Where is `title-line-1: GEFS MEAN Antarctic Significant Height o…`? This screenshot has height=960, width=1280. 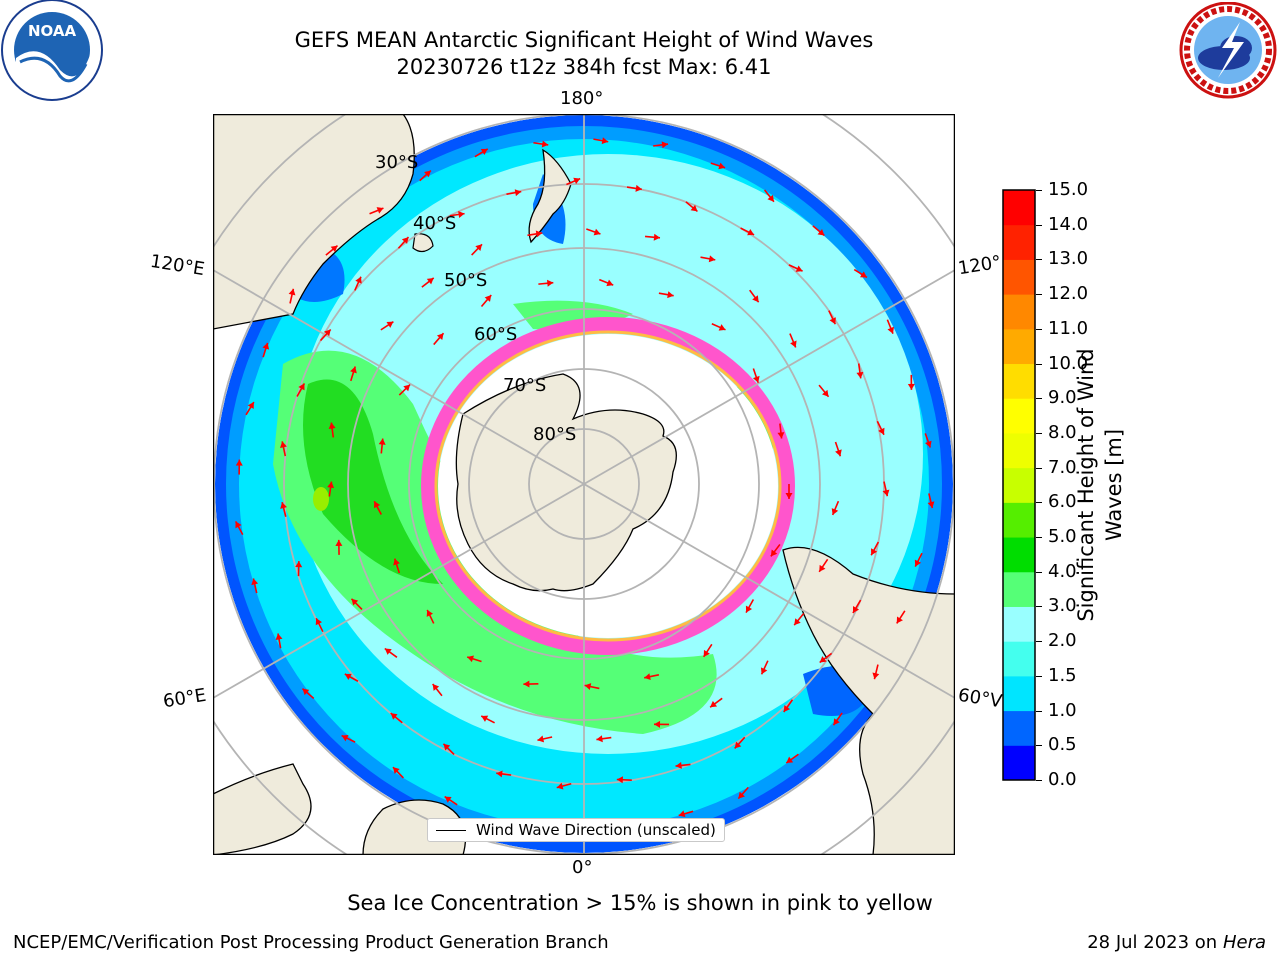
title-line-1: GEFS MEAN Antarctic Significant Height o… is located at coordinates (584, 40).